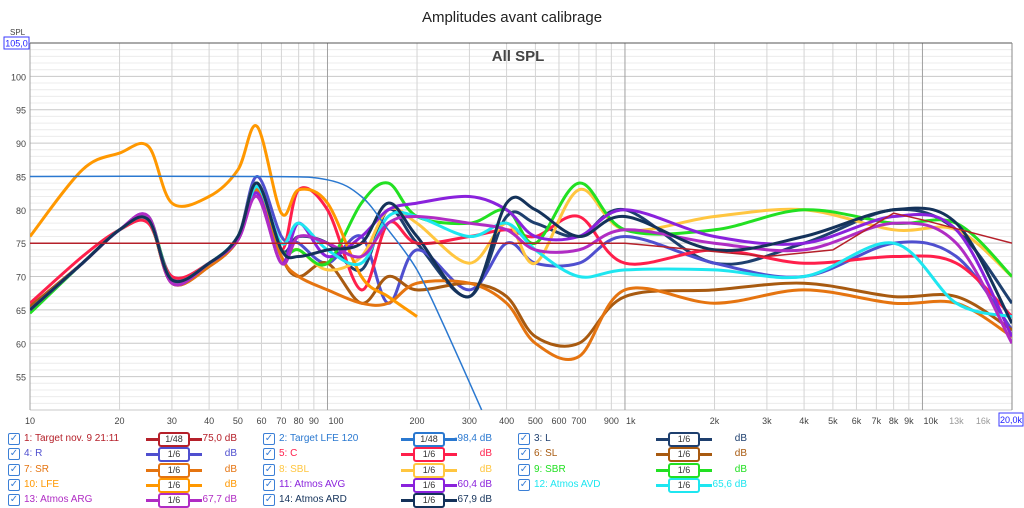 This screenshot has width=1024, height=508. What do you see at coordinates (567, 484) in the screenshot?
I see `legend-label: 12: Atmos AVD` at bounding box center [567, 484].